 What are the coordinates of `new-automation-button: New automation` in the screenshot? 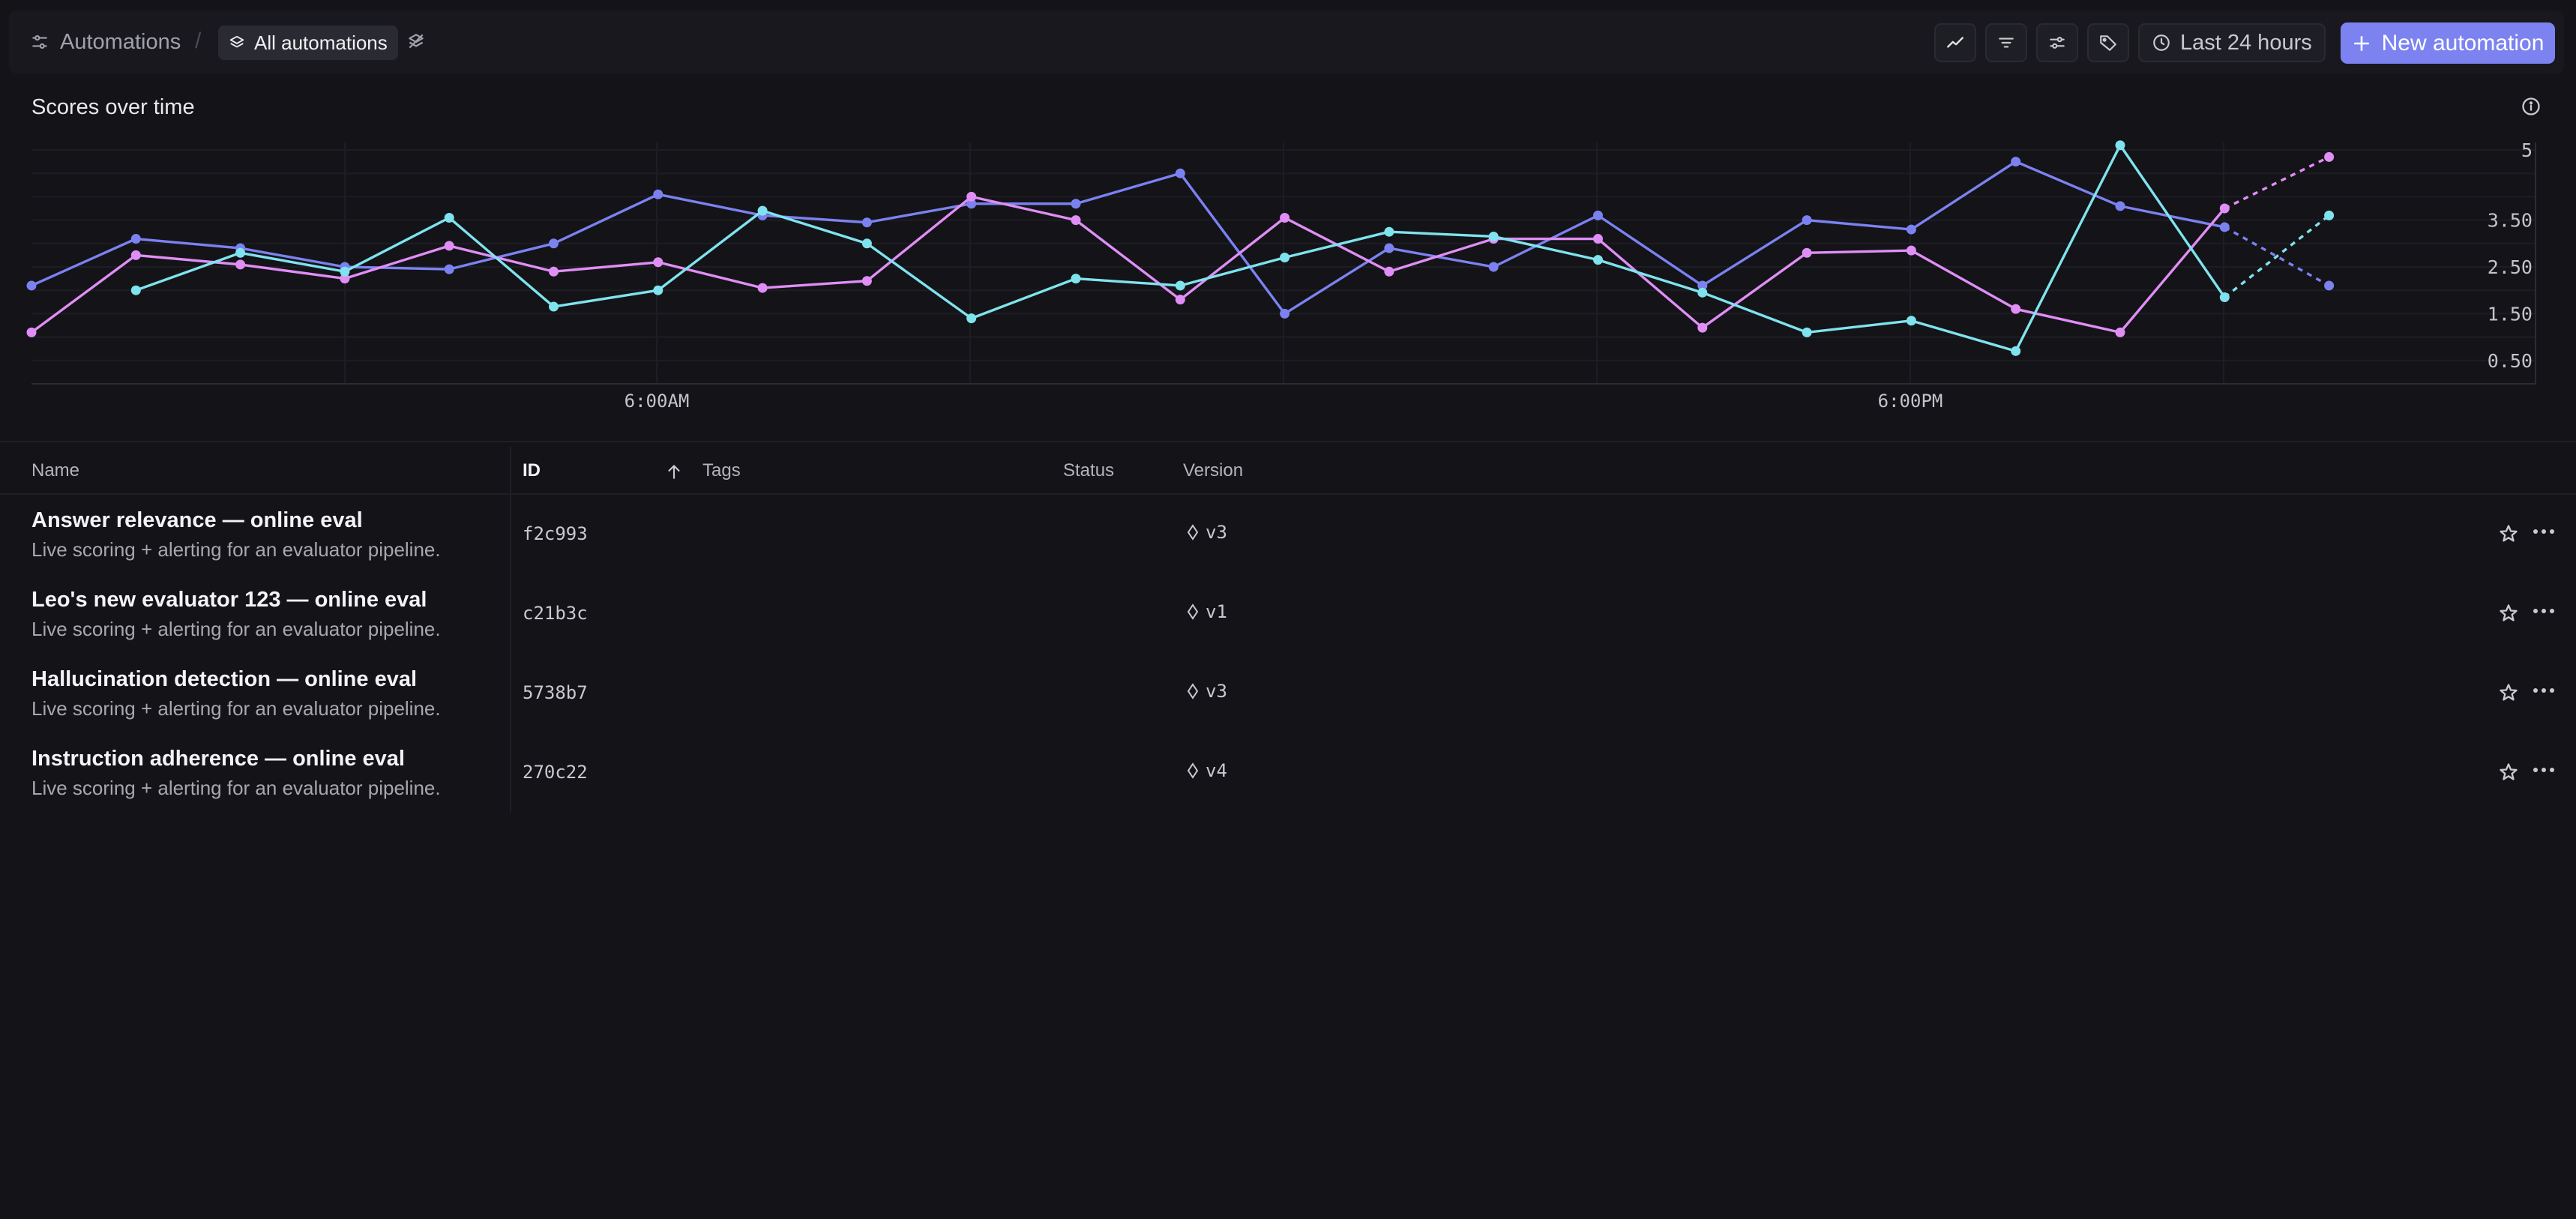 It's located at (2448, 43).